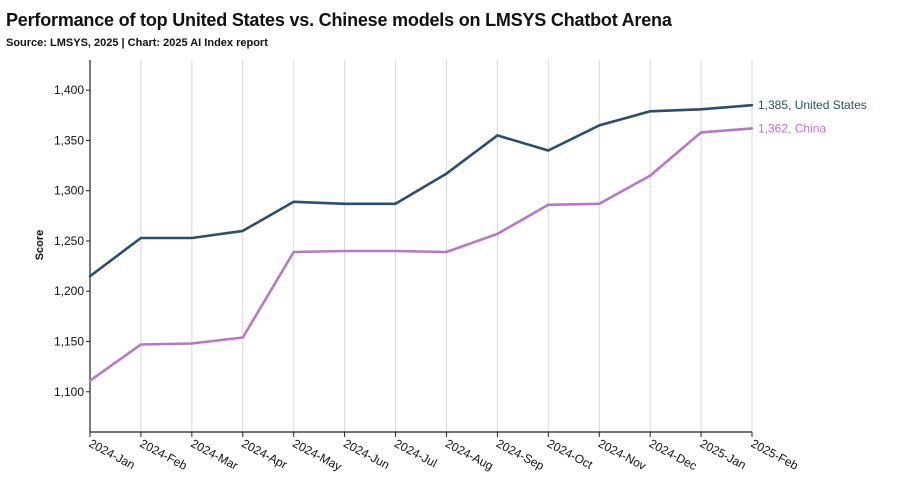  What do you see at coordinates (723, 454) in the screenshot?
I see `x-tick-label: 2025-Jan` at bounding box center [723, 454].